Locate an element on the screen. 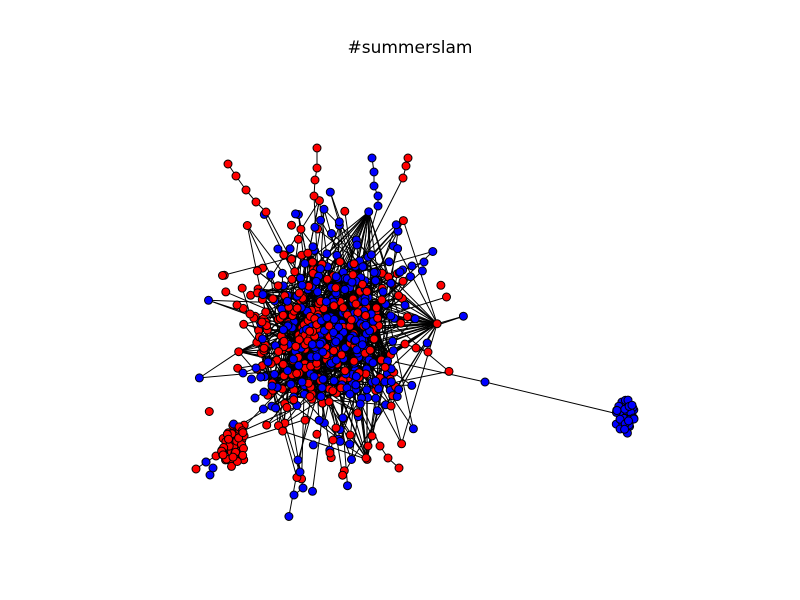 Image resolution: width=800 pixels, height=600 pixels. graph-title: #summerslam is located at coordinates (409, 48).